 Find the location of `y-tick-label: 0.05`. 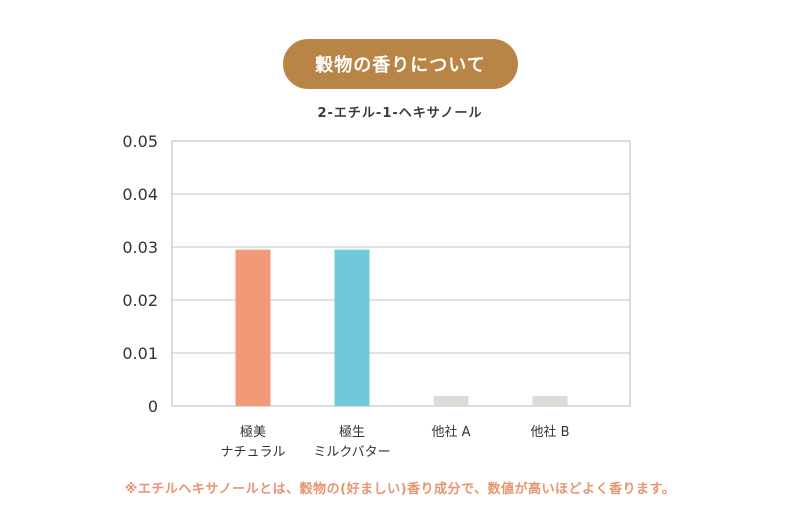

y-tick-label: 0.05 is located at coordinates (140, 141).